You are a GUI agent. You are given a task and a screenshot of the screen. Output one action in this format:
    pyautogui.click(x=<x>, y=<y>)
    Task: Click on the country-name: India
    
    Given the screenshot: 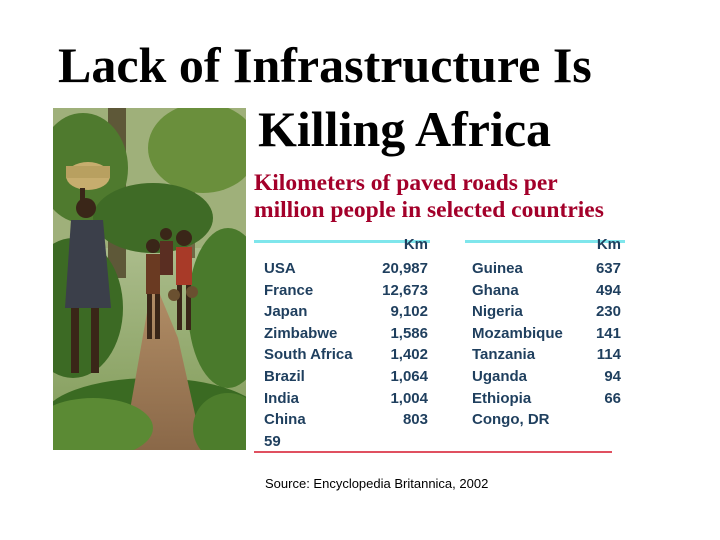 What is the action you would take?
    pyautogui.click(x=282, y=398)
    